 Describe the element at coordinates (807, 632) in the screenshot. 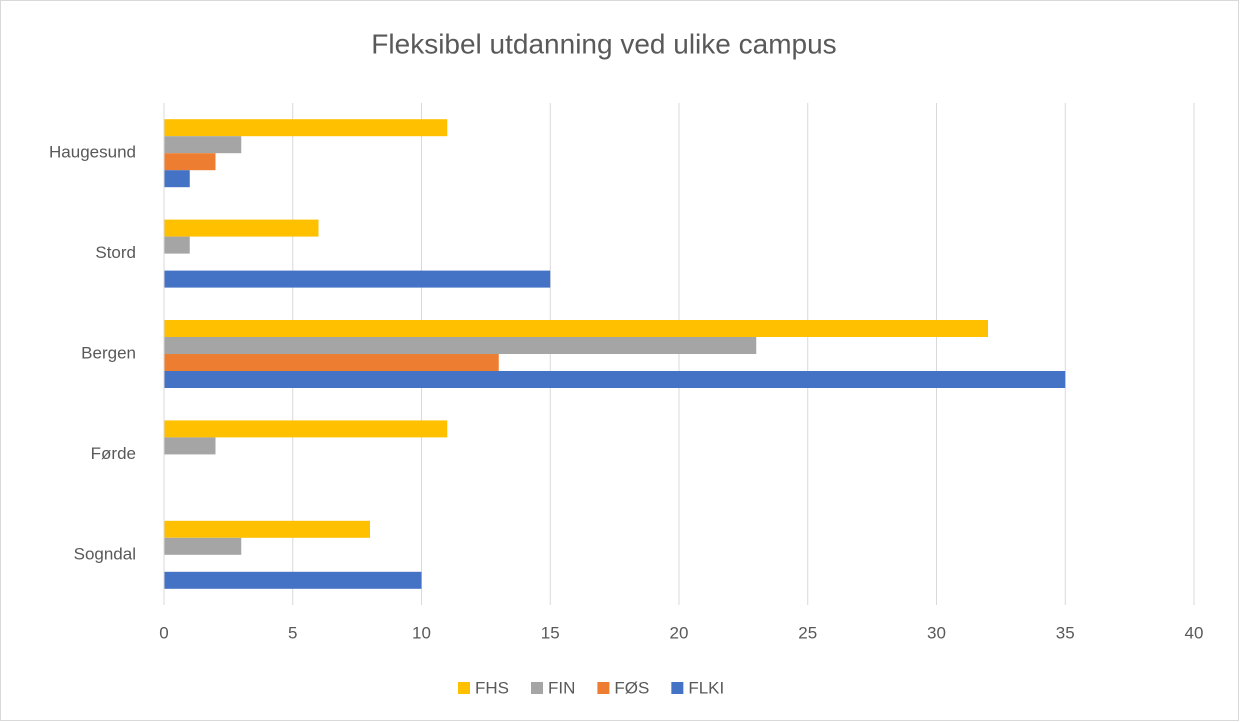

I see `x-tick-label: 25` at that location.